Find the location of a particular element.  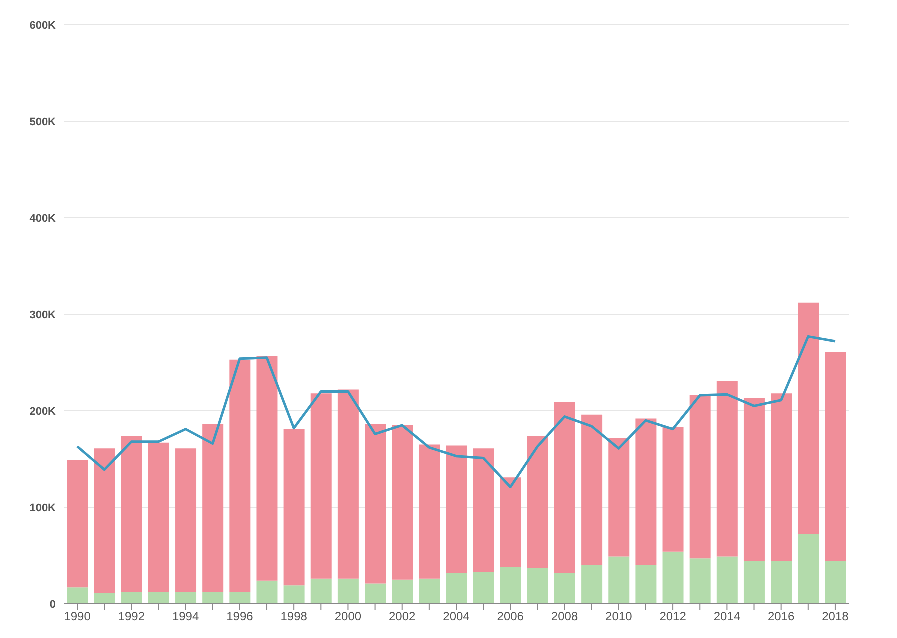

x-tick-label: 2006 is located at coordinates (510, 617).